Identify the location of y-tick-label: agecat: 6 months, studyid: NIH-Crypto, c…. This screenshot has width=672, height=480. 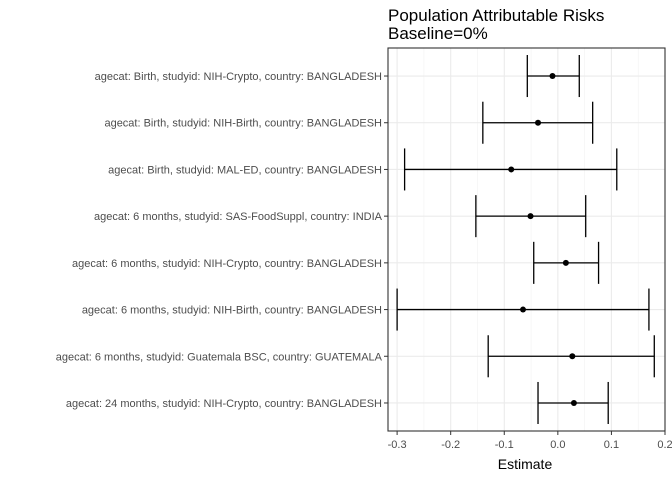
(227, 264).